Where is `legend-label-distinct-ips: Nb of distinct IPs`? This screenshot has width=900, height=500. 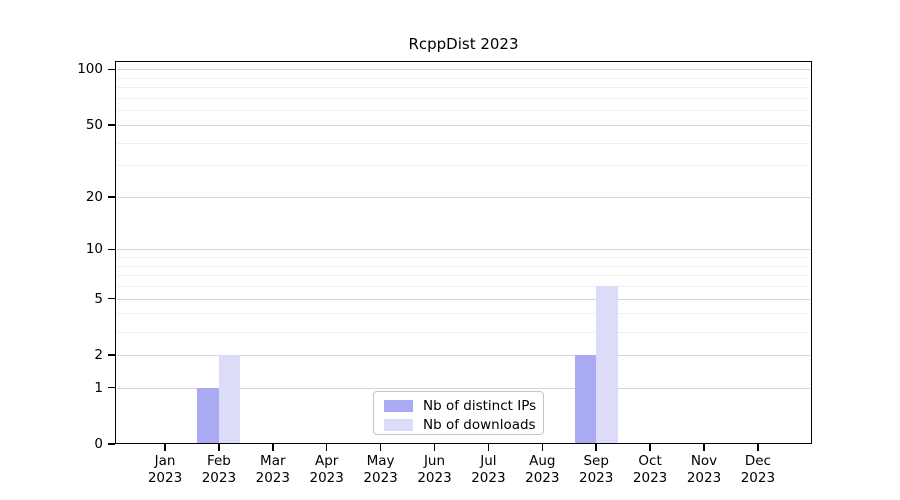
legend-label-distinct-ips: Nb of distinct IPs is located at coordinates (480, 406).